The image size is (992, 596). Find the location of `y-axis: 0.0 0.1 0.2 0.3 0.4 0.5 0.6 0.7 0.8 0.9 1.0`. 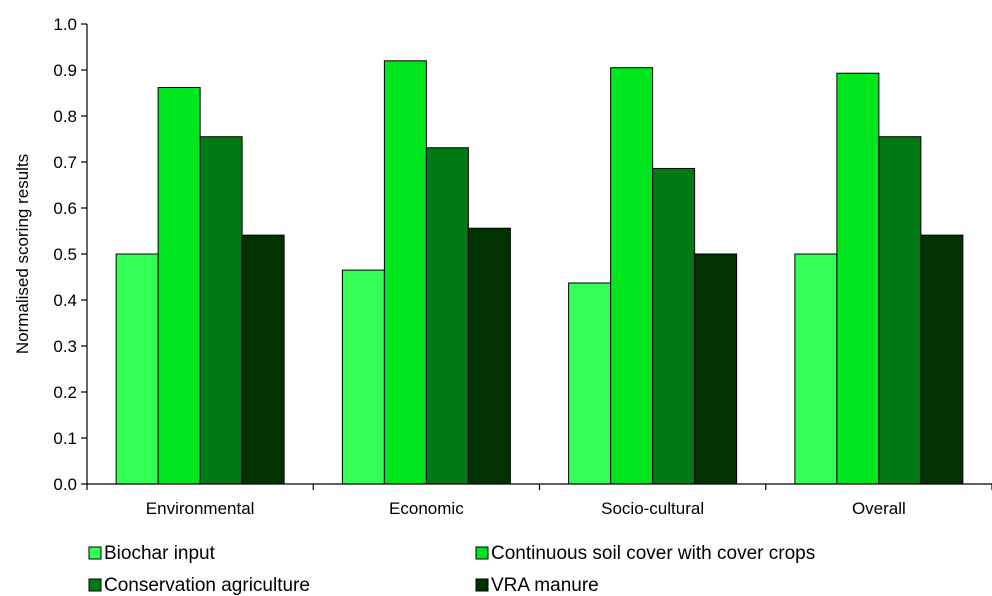

y-axis: 0.0 0.1 0.2 0.3 0.4 0.5 0.6 0.7 0.8 0.9 1.0 is located at coordinates (70, 254).